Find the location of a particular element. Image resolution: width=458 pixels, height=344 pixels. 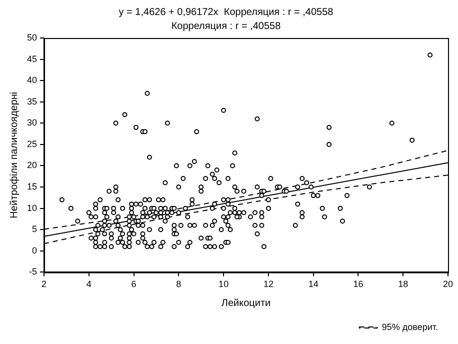

y-tick-label: 40 is located at coordinates (32, 80).